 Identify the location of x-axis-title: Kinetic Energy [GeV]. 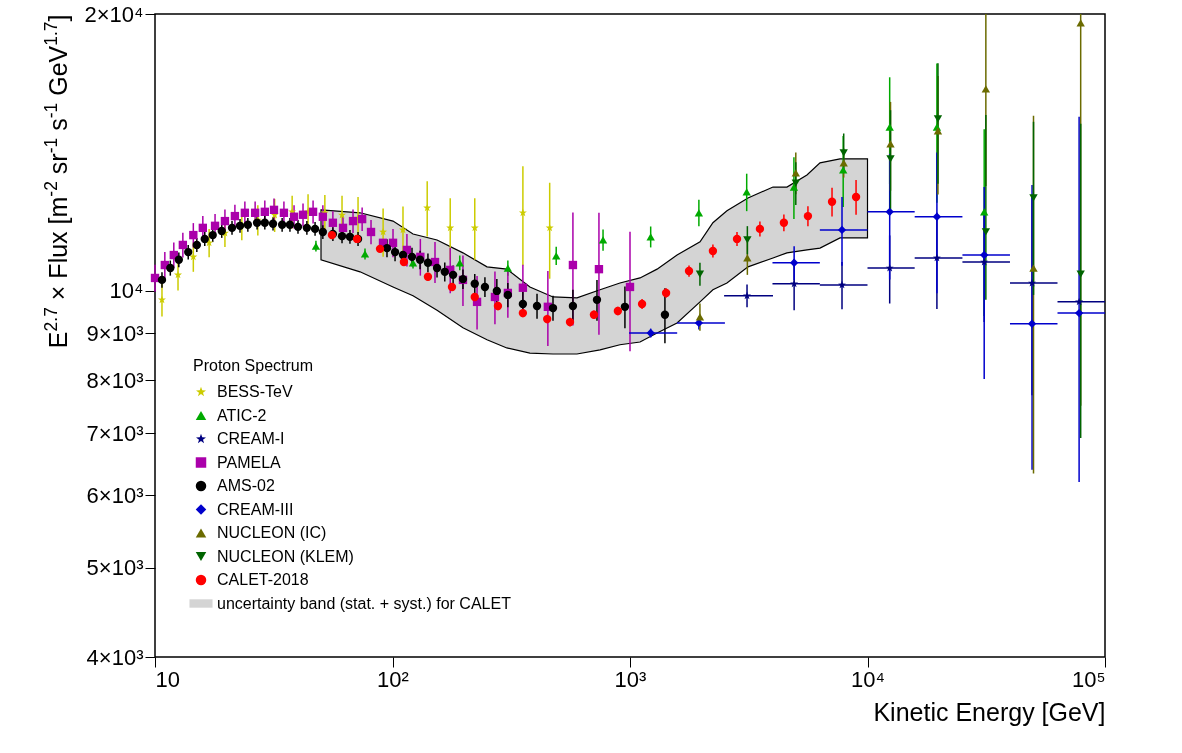
(989, 711).